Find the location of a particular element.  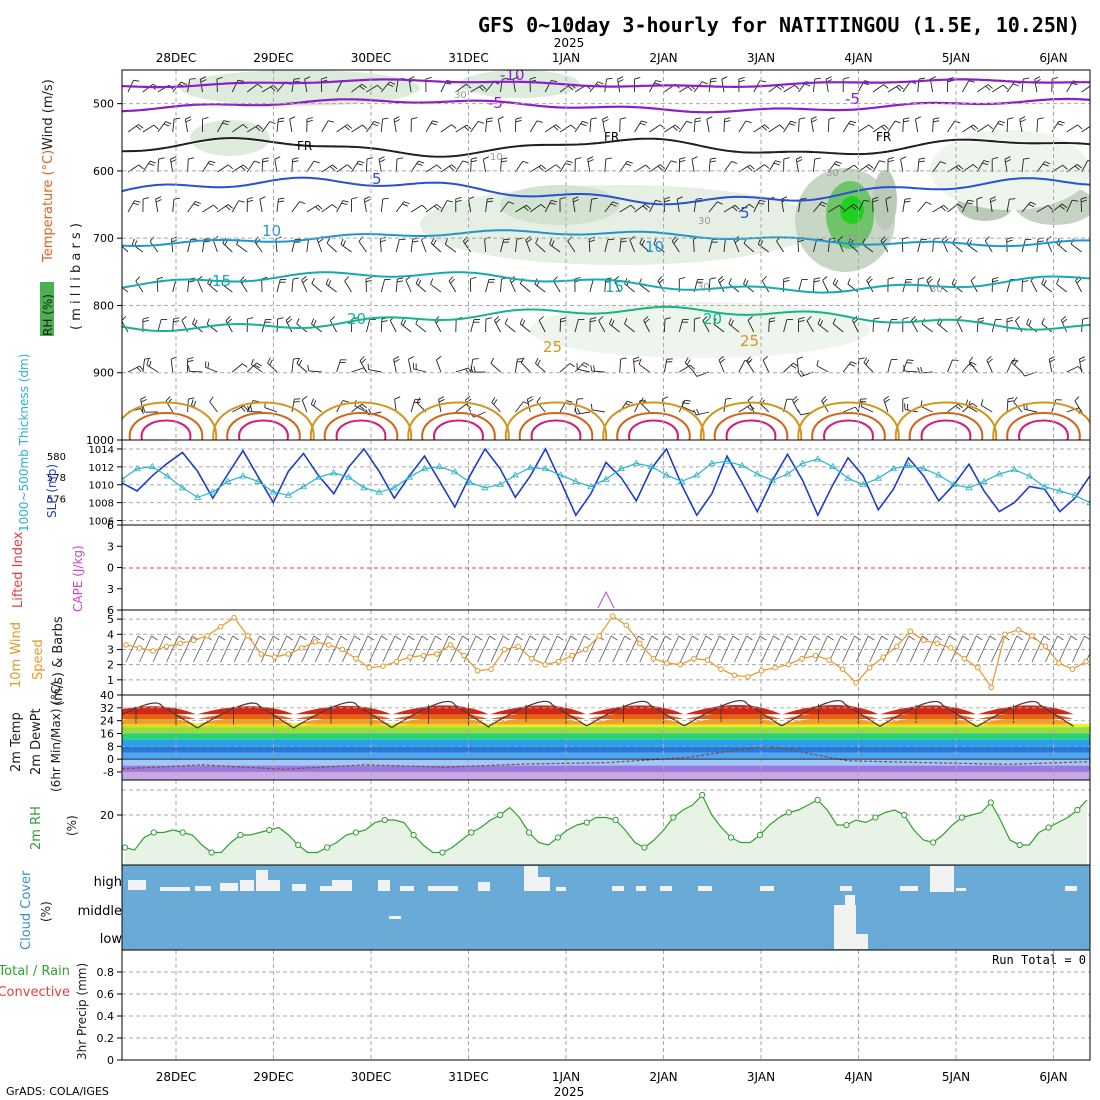

thickness-line is located at coordinates (606, 481).